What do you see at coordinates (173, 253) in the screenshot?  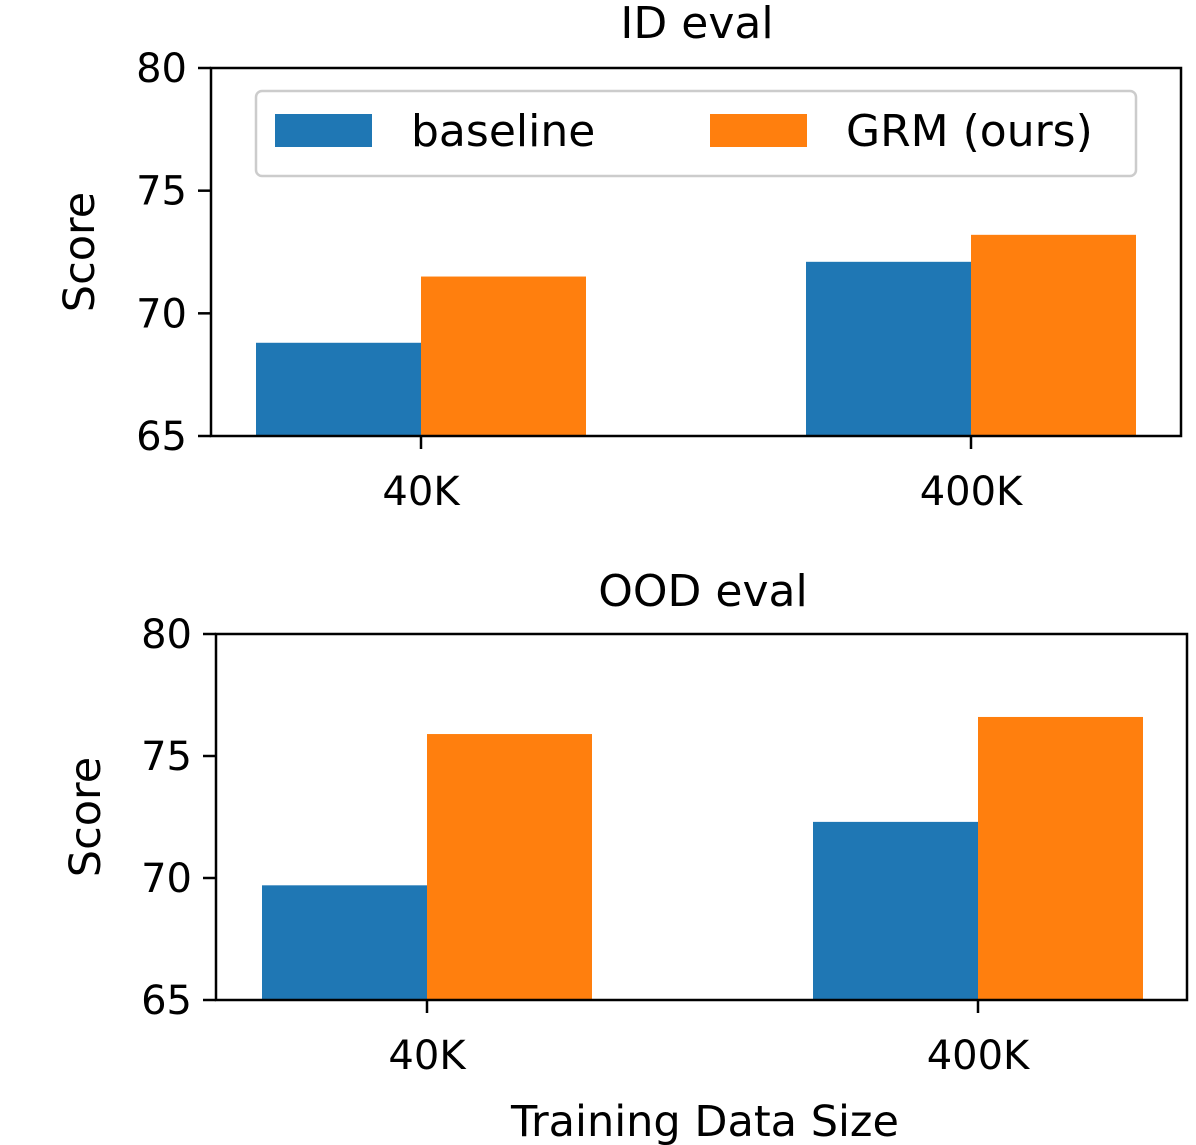 I see `y-ticks-id: 65 70 75 80` at bounding box center [173, 253].